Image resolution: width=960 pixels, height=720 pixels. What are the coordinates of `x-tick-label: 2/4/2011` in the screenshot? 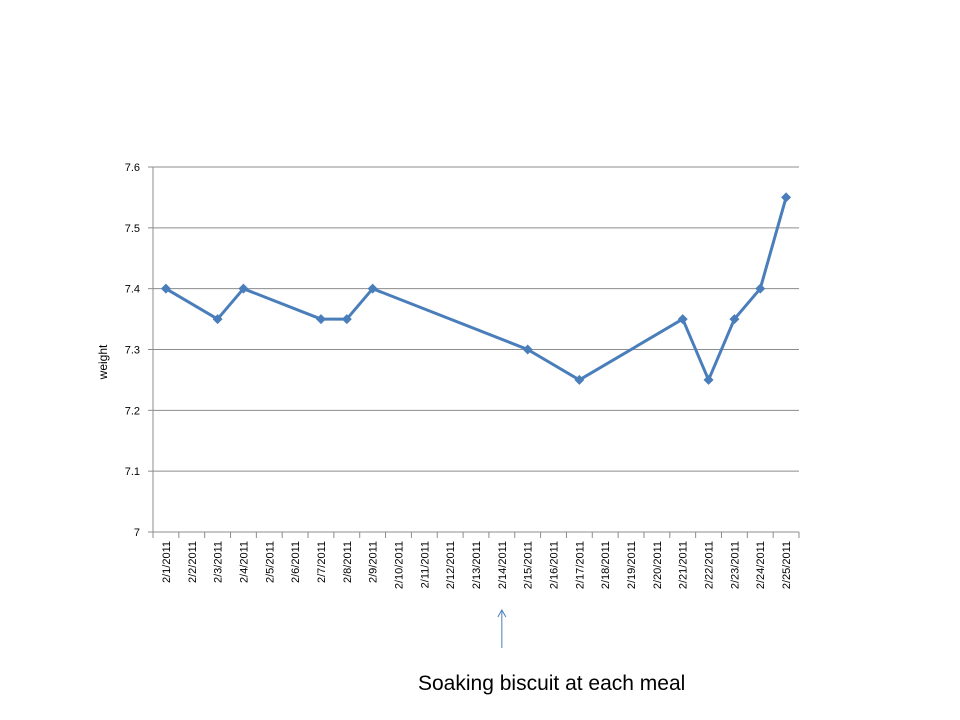 It's located at (244, 562).